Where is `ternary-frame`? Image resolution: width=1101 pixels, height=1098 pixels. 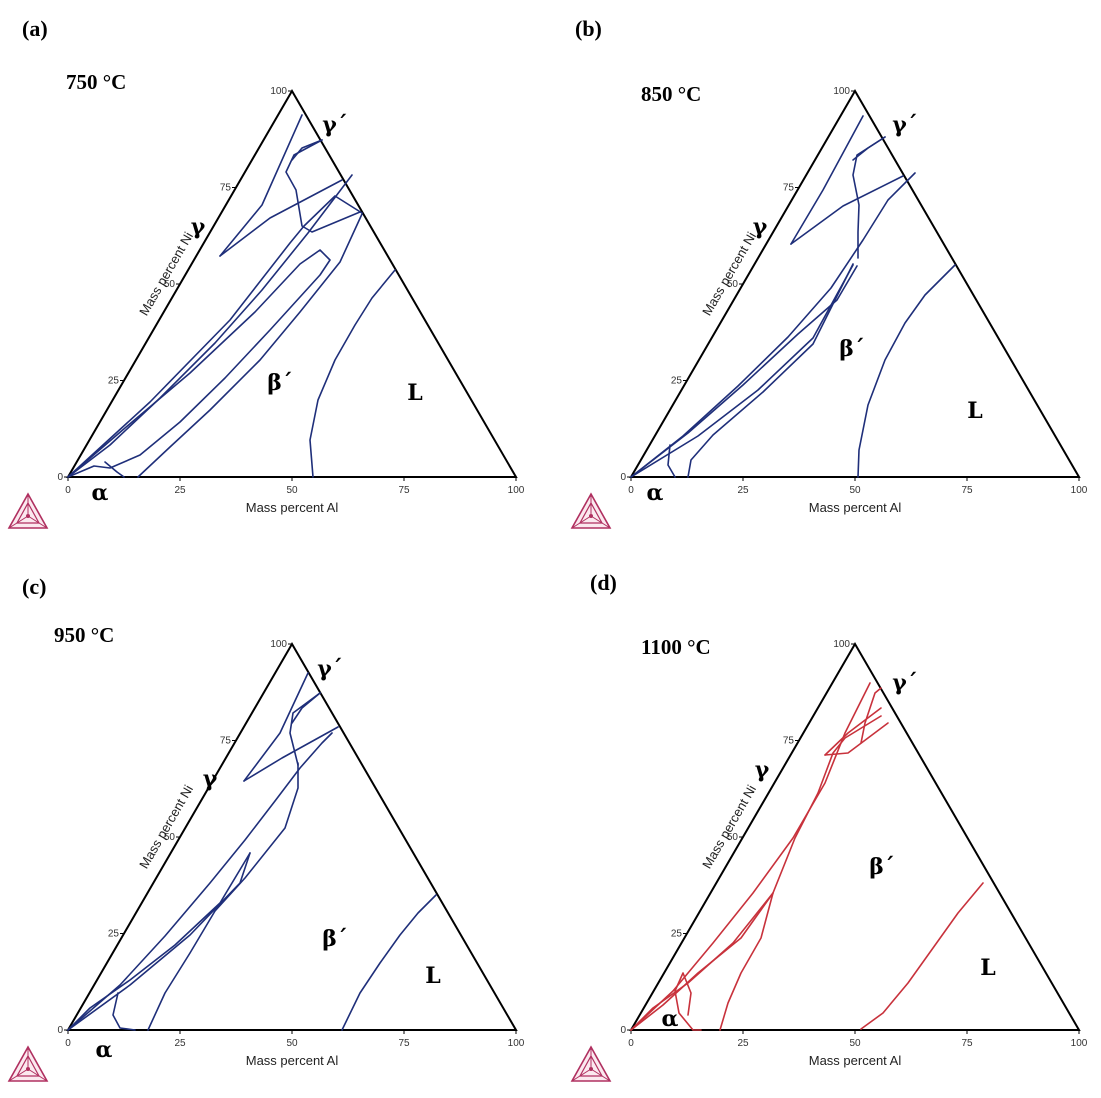 ternary-frame is located at coordinates (292, 836).